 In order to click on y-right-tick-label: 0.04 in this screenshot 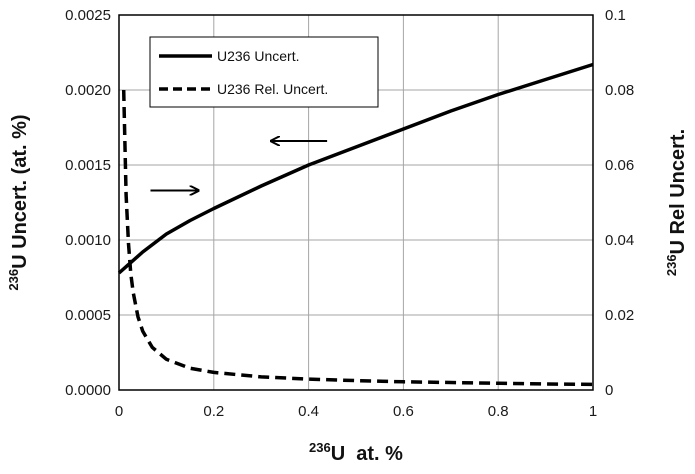, I will do `click(619, 240)`.